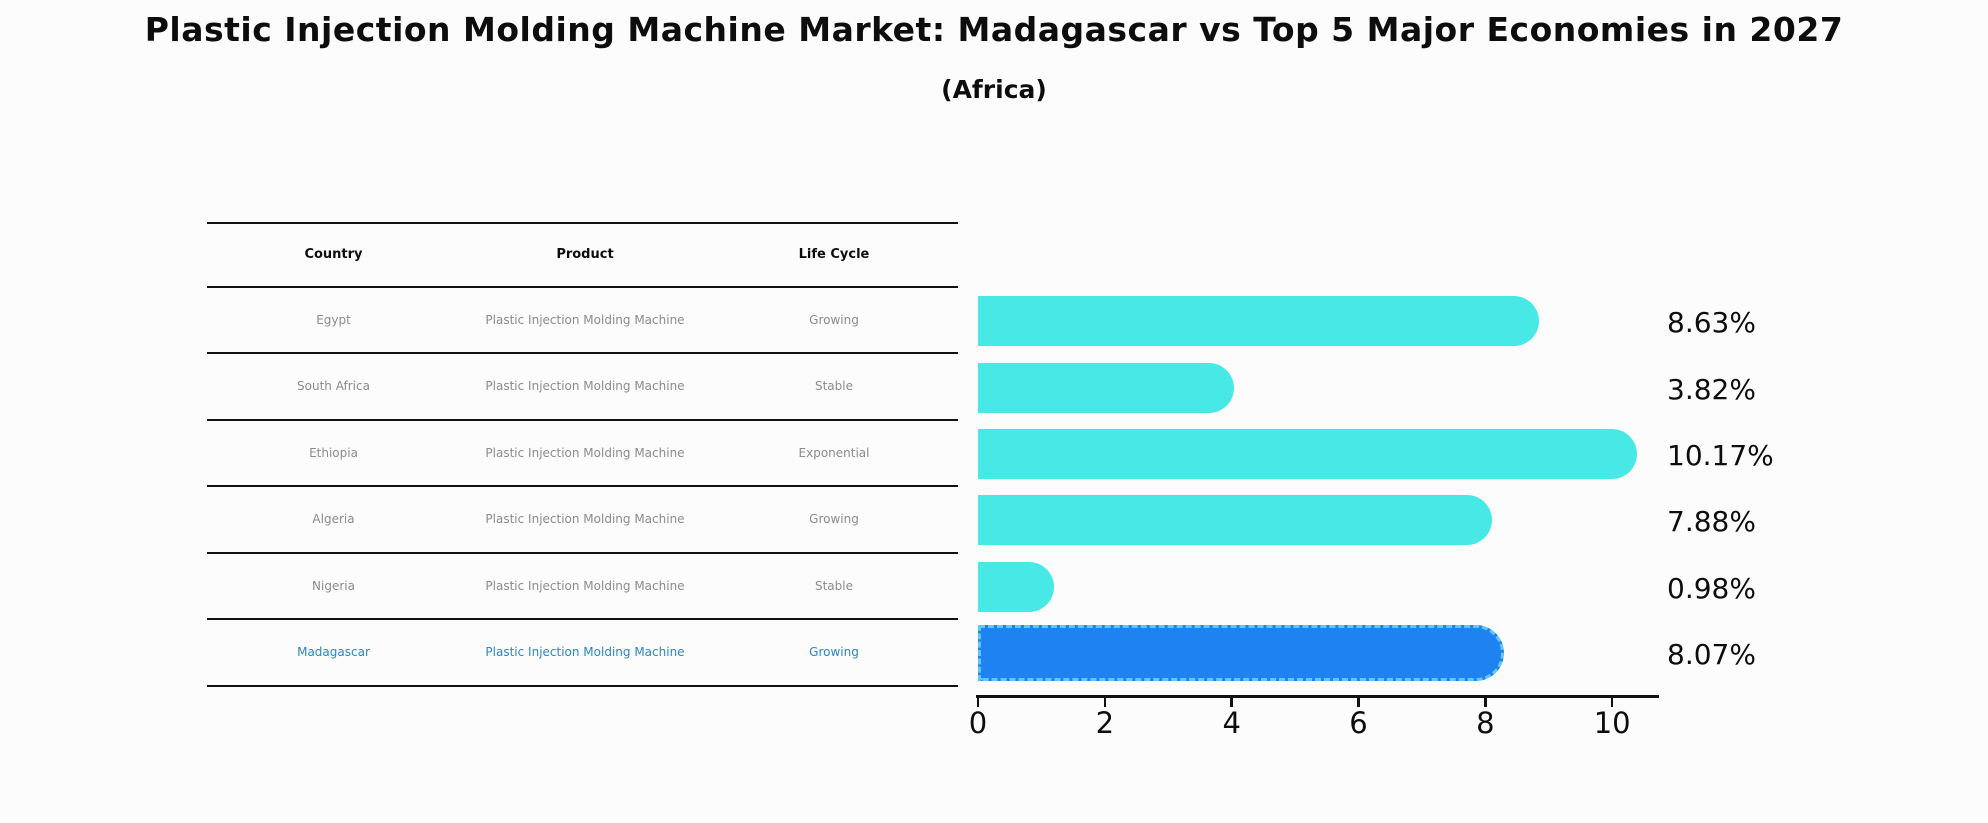 The width and height of the screenshot is (1988, 823). I want to click on header-country: Country, so click(333, 255).